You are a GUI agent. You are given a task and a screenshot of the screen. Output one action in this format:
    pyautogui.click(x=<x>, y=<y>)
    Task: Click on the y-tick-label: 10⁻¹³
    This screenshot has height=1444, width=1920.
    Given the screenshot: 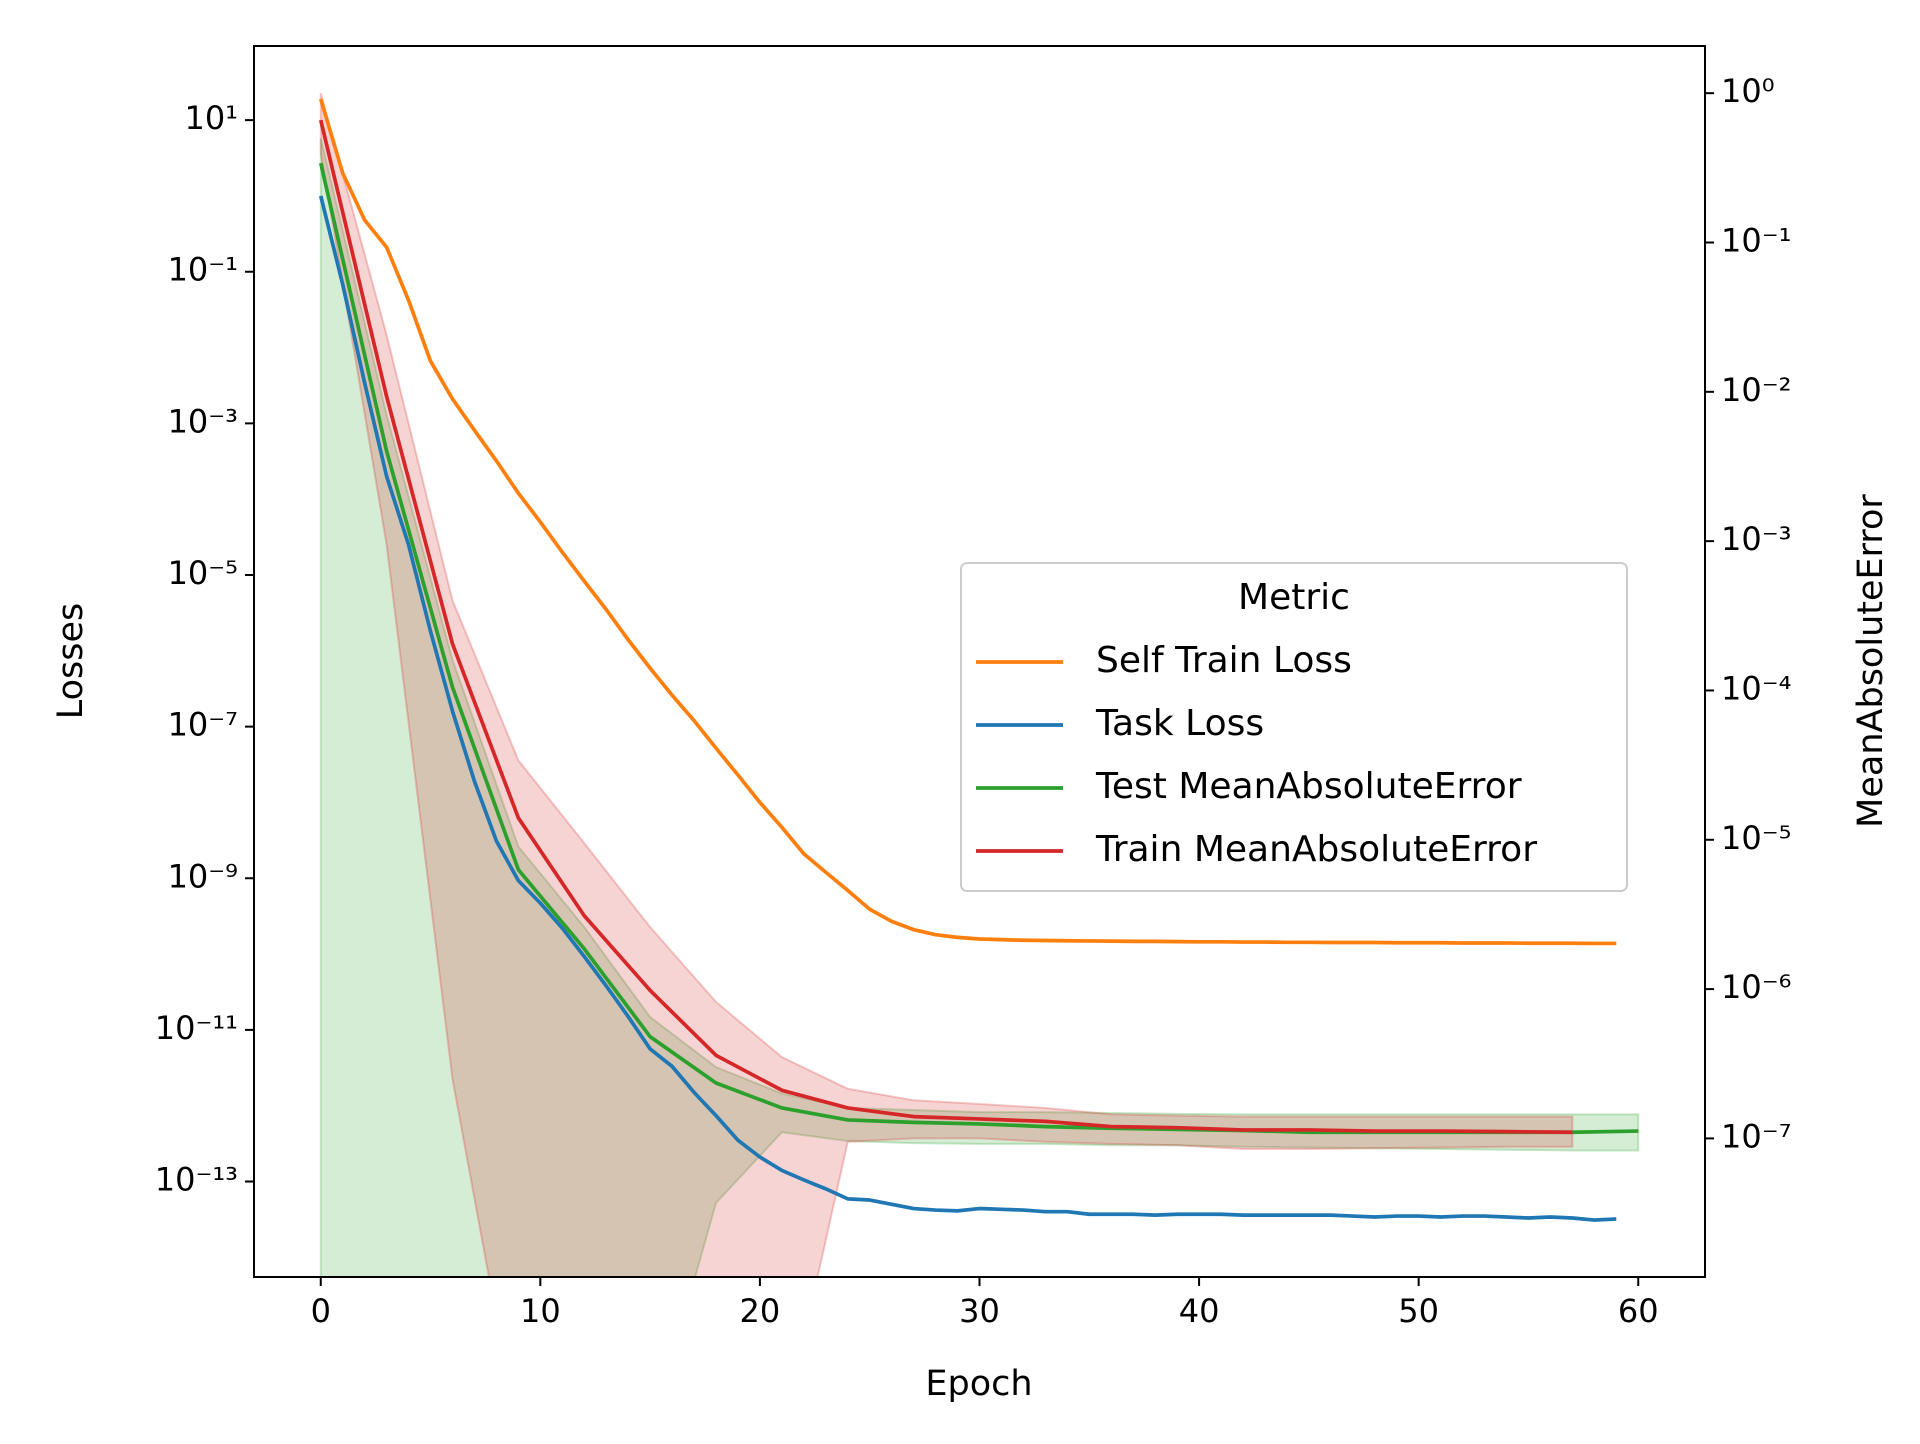 What is the action you would take?
    pyautogui.click(x=196, y=1180)
    